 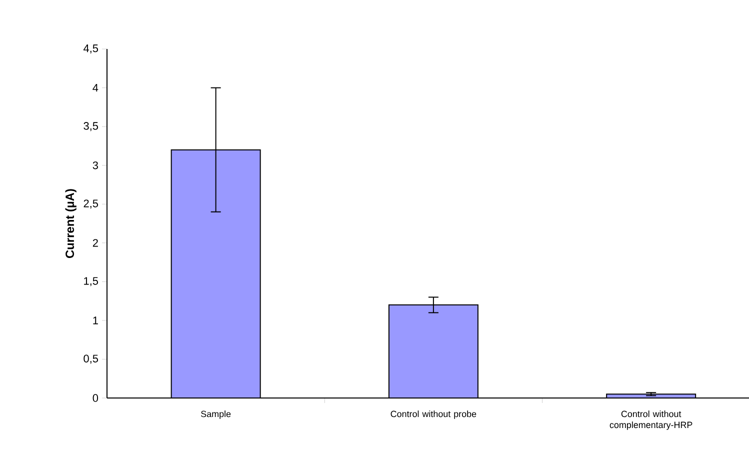 I want to click on y-tick-label: 0,5, so click(x=91, y=359).